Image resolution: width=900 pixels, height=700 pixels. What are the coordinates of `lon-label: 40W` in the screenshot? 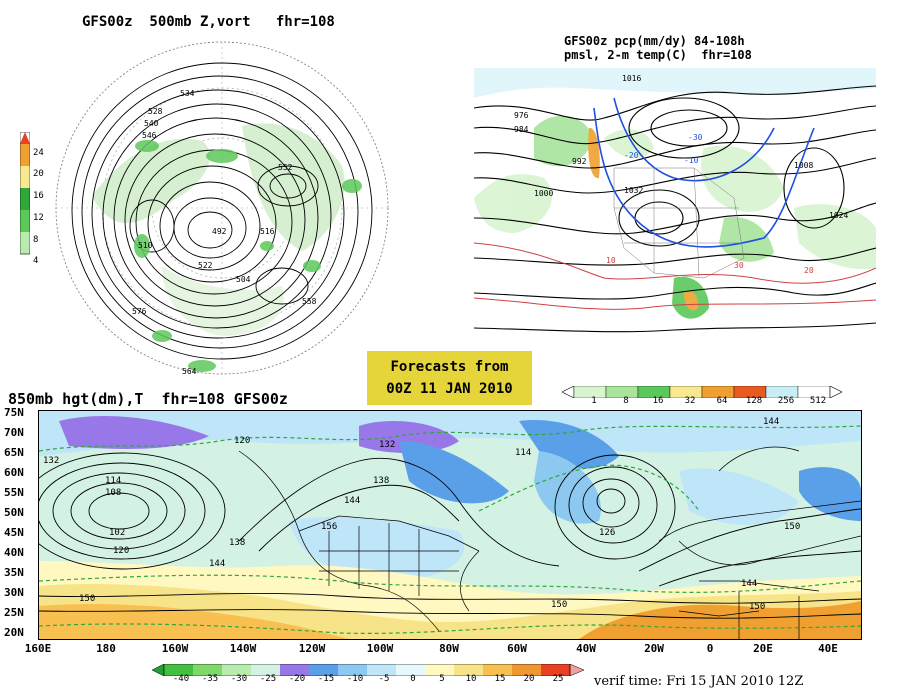 It's located at (586, 648).